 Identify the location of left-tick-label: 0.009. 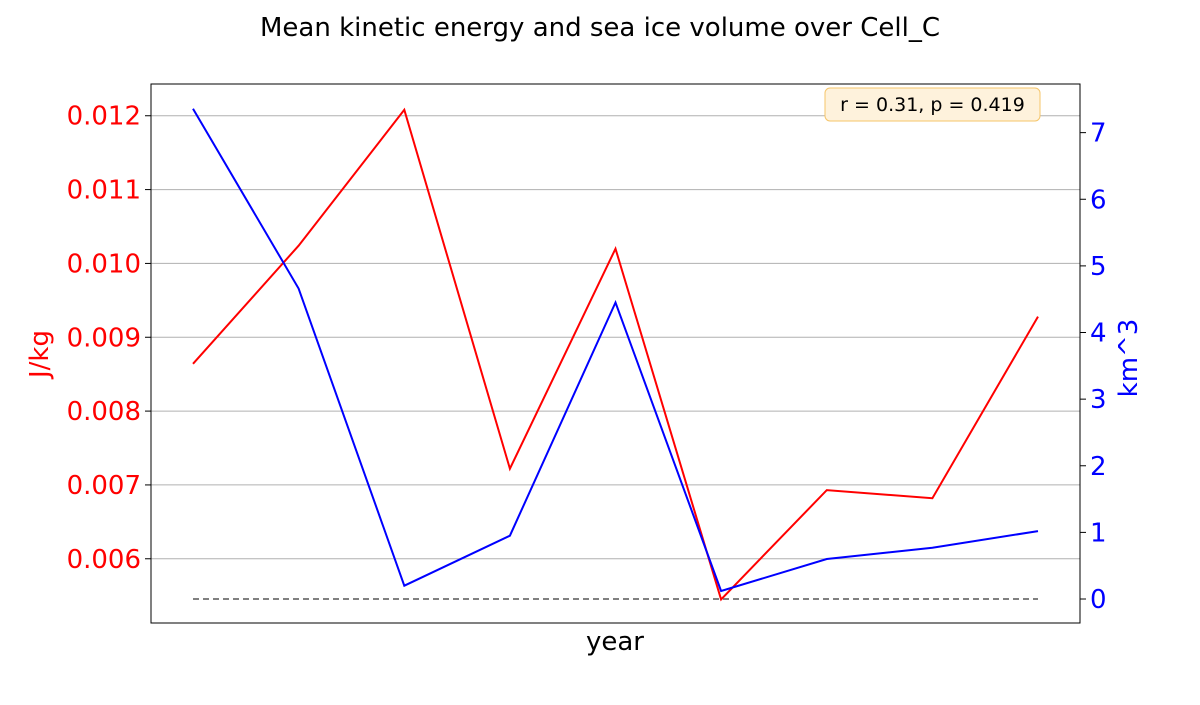
(104, 338).